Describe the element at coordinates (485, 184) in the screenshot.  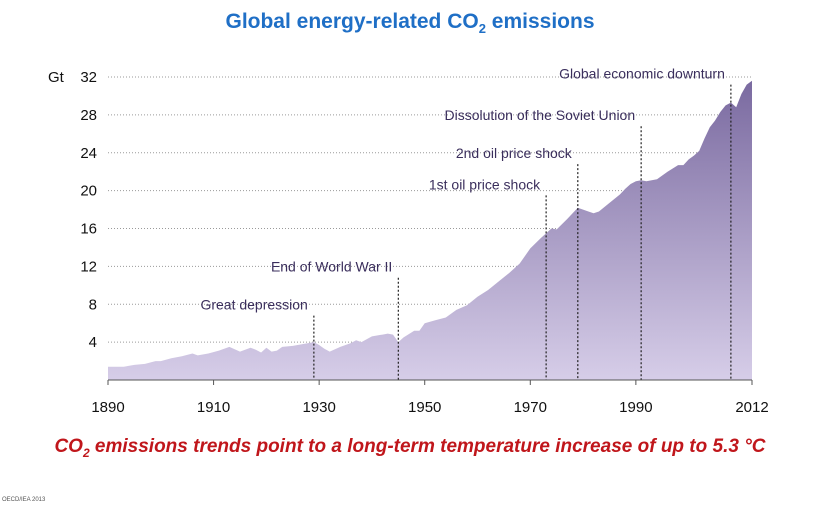
I see `annotation-label: 1st oil price shock` at that location.